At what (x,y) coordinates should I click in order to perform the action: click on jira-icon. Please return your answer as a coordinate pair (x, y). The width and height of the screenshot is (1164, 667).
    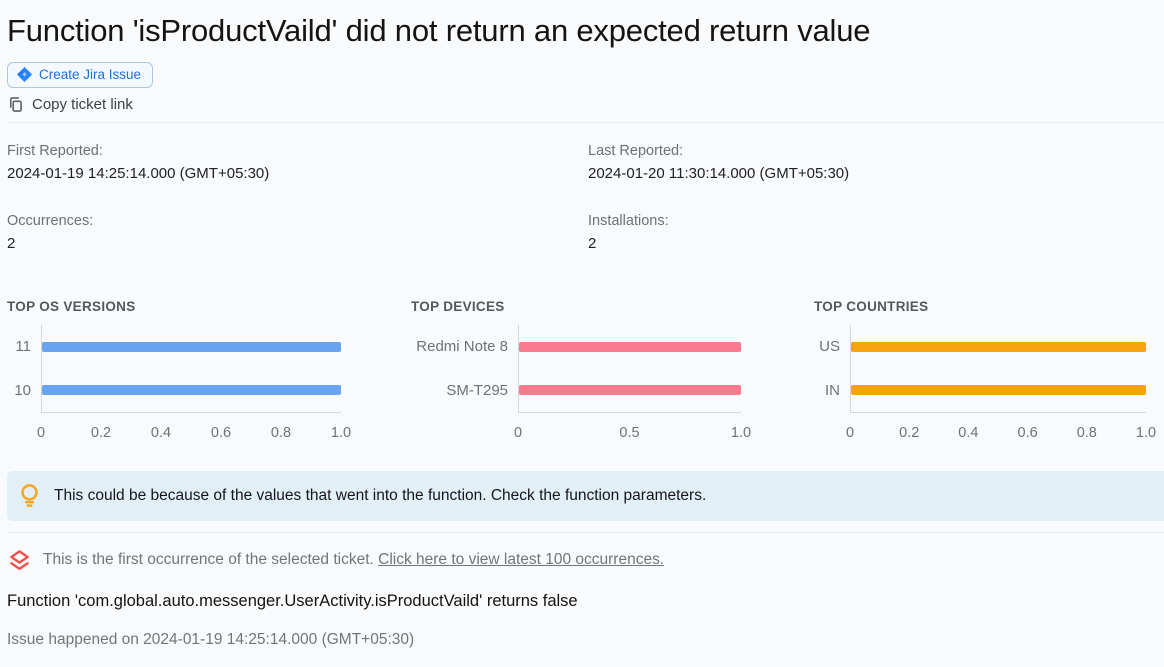
    Looking at the image, I should click on (24, 74).